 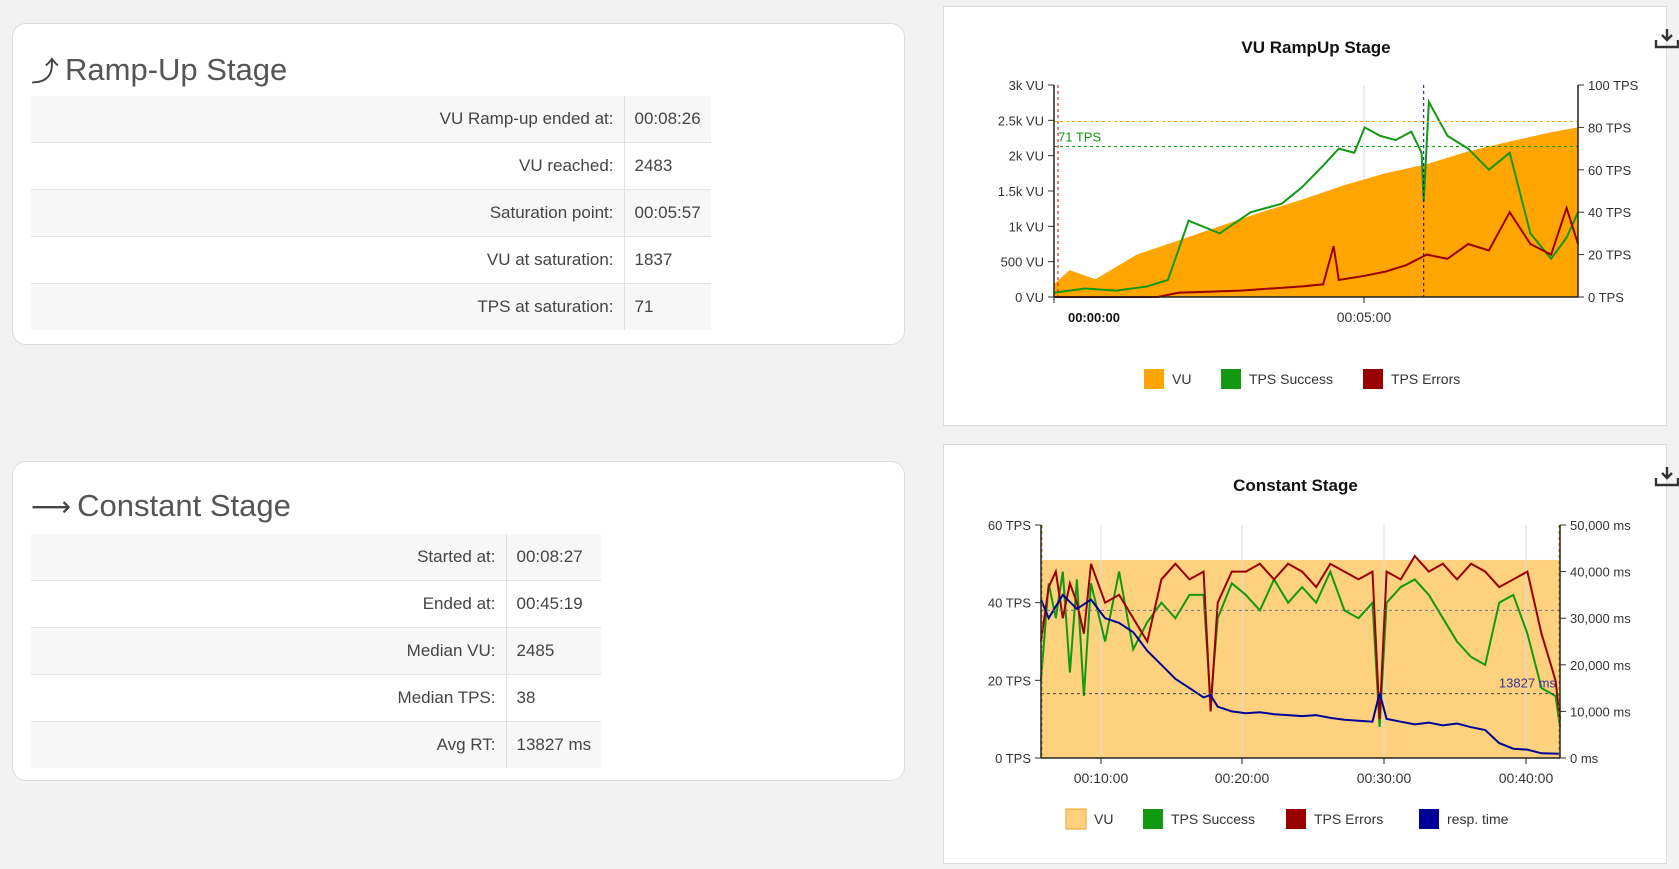 What do you see at coordinates (269, 651) in the screenshot?
I see `row-label: Median VU:` at bounding box center [269, 651].